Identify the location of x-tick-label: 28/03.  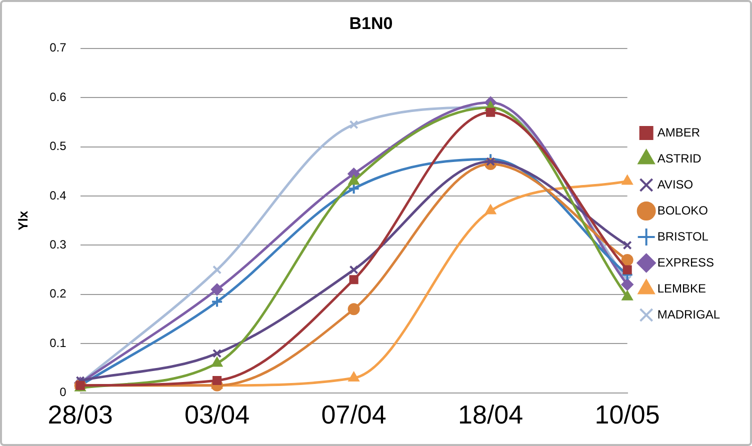
(80, 415).